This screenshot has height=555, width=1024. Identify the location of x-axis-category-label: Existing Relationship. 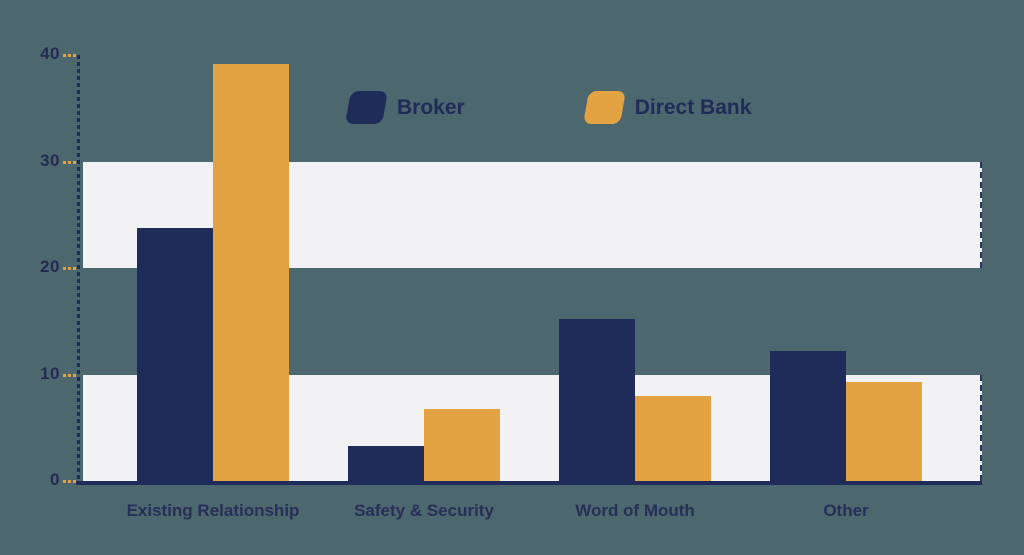
(213, 510).